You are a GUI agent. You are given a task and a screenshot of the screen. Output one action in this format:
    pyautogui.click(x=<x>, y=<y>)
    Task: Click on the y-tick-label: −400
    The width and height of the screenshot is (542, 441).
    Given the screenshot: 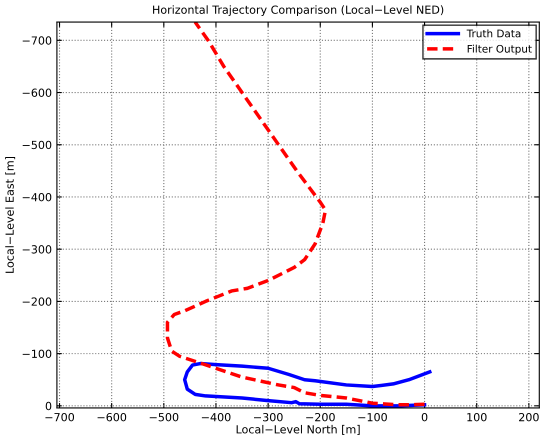 What is the action you would take?
    pyautogui.click(x=37, y=197)
    